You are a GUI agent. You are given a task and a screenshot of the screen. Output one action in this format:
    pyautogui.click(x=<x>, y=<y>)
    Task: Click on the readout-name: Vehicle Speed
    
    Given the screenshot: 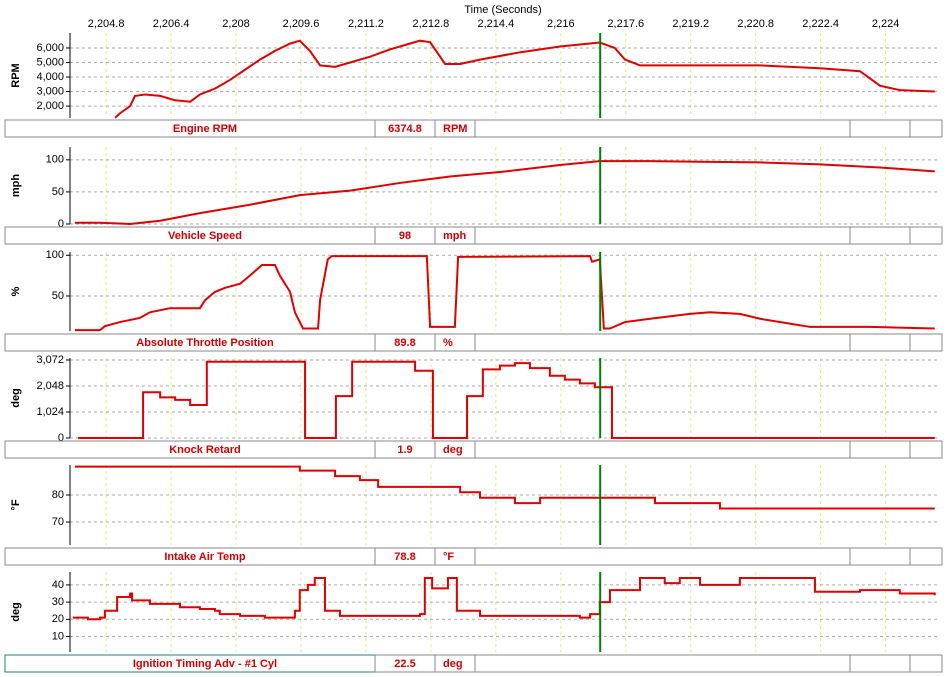 What is the action you would take?
    pyautogui.click(x=205, y=236)
    